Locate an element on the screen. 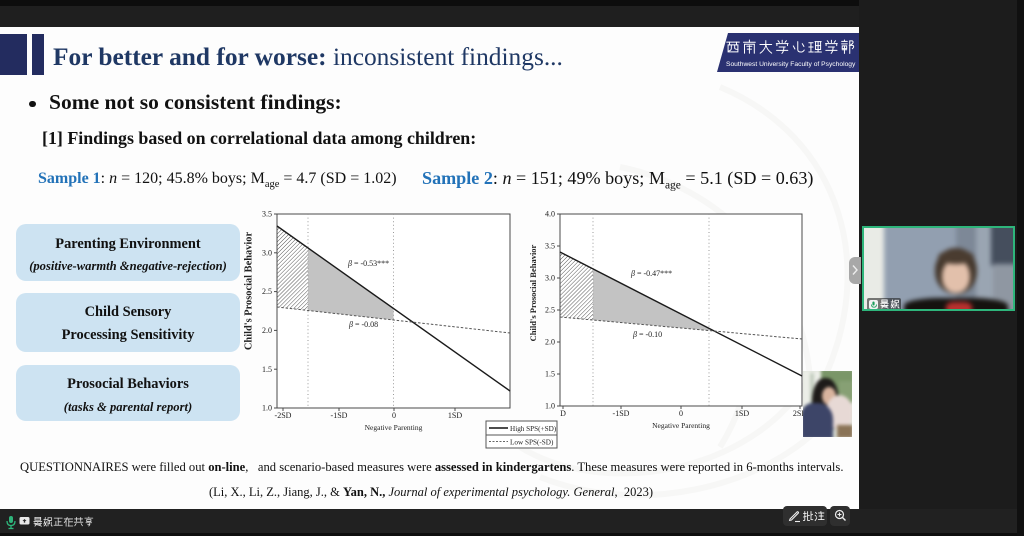 This screenshot has height=536, width=1024. svg-text: D is located at coordinates (563, 413).